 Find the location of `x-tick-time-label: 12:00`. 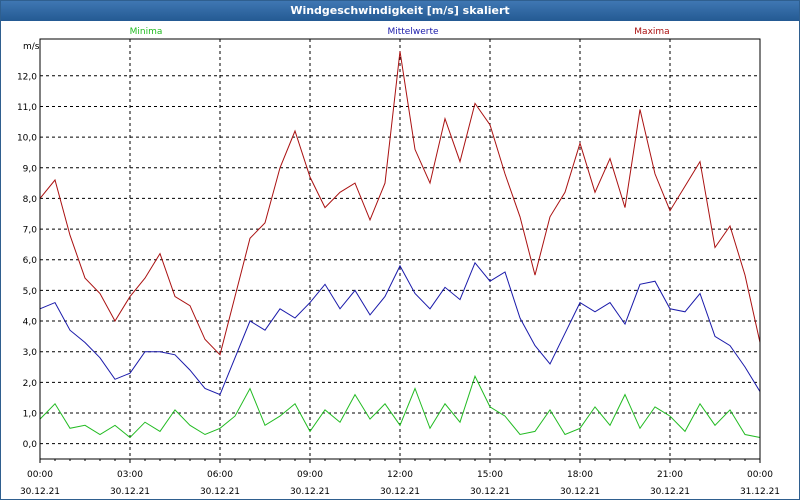

x-tick-time-label: 12:00 is located at coordinates (400, 475).